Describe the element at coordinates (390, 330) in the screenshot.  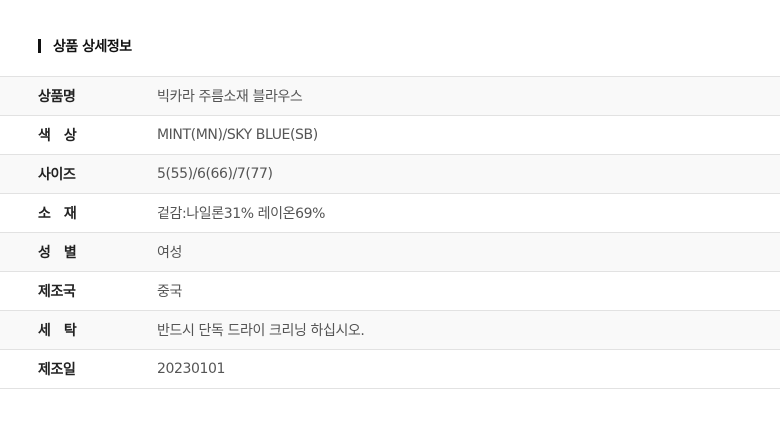
I see `table-row-washing: 세 탁 반드시 단독 드라이 크리닝 하십시오.` at that location.